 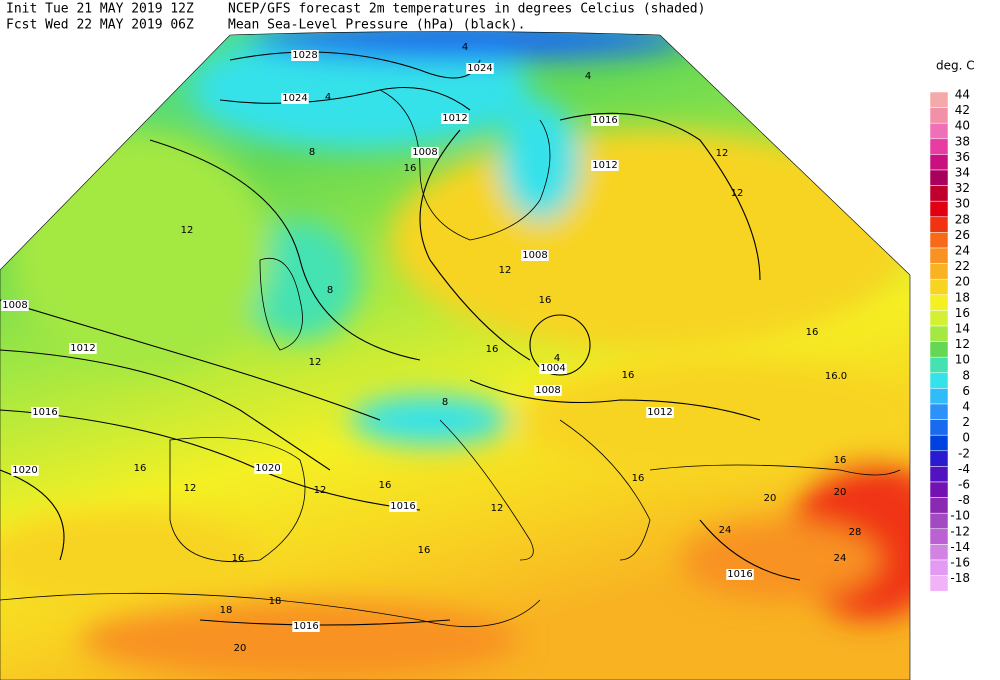 What do you see at coordinates (966, 438) in the screenshot?
I see `legend-label: 0` at bounding box center [966, 438].